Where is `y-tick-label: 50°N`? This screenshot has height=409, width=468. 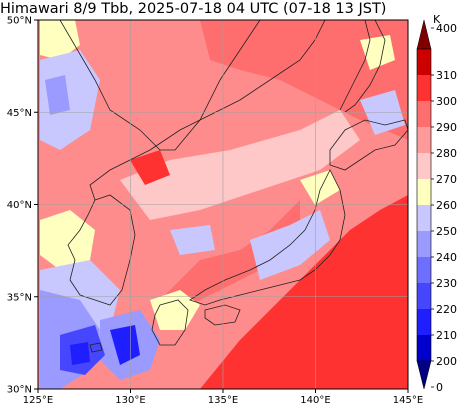
y-tick-label: 50°N is located at coordinates (19, 21).